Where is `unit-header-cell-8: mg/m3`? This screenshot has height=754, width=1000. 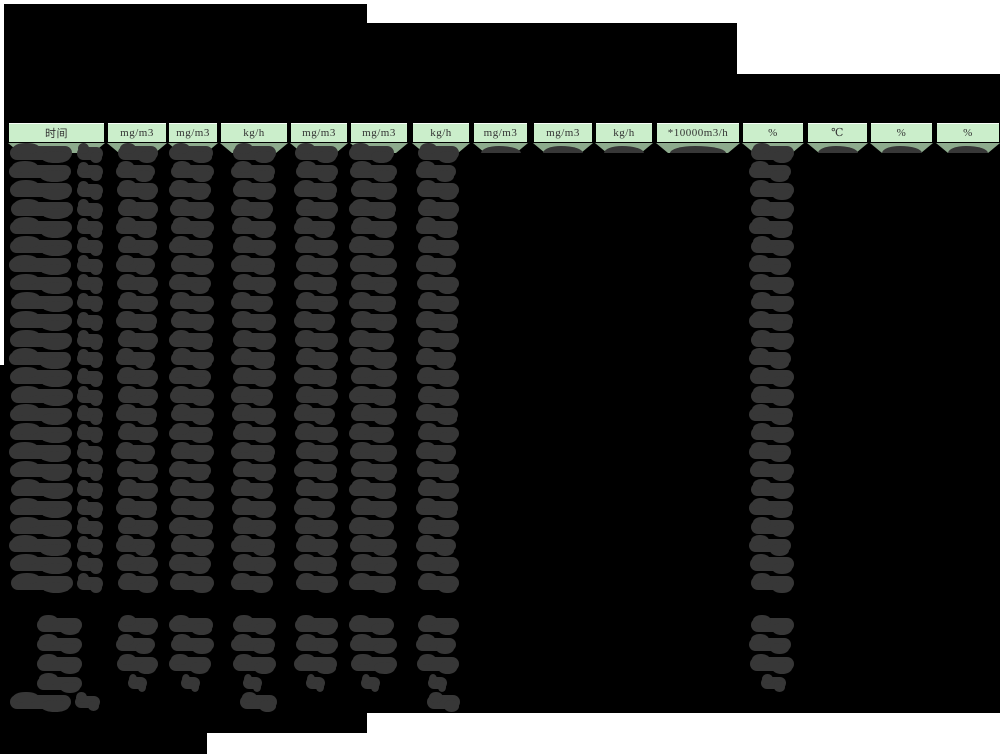
unit-header-cell-8: mg/m3 is located at coordinates (500, 132).